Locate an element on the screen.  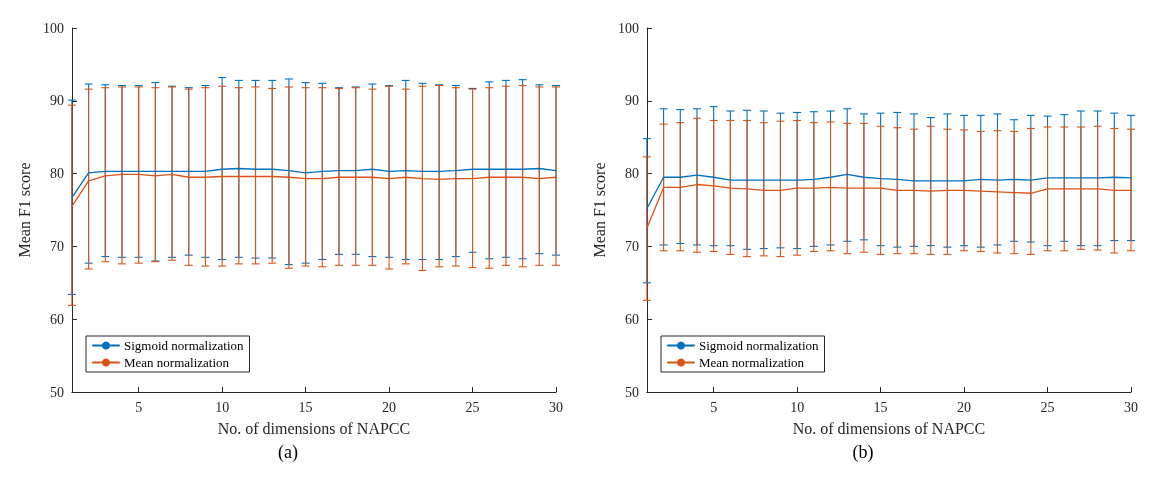
text: (a) is located at coordinates (288, 452).